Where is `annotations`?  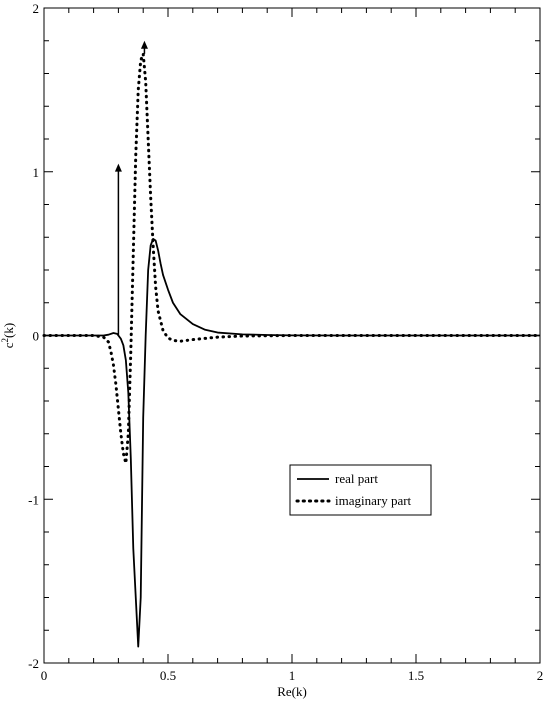
annotations is located at coordinates (131, 188).